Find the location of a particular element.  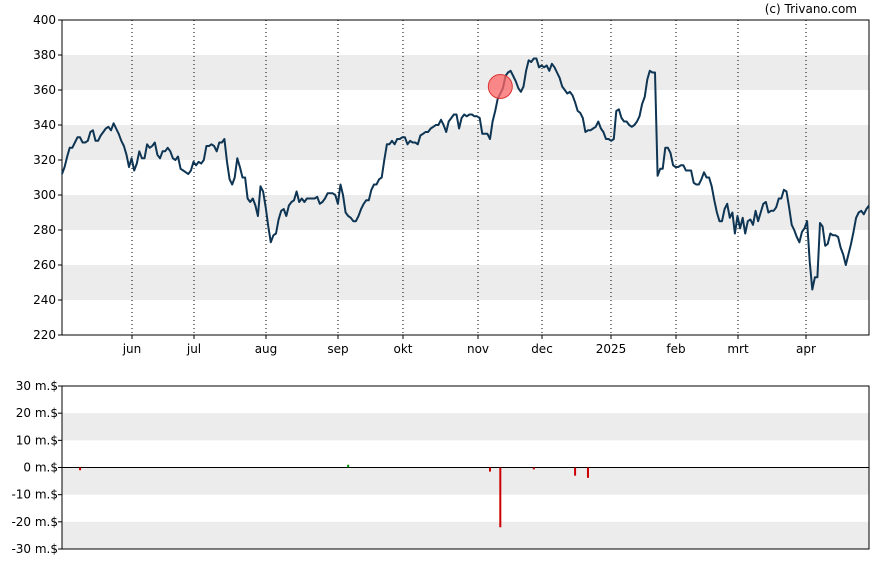

x-tick-label: feb is located at coordinates (675, 349).